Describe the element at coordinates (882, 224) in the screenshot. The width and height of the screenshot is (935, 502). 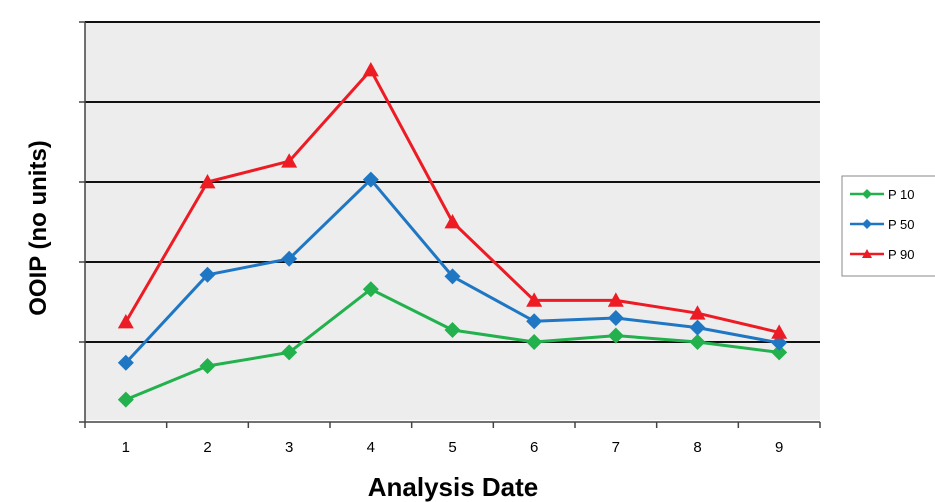
I see `legend-item: P 50` at that location.